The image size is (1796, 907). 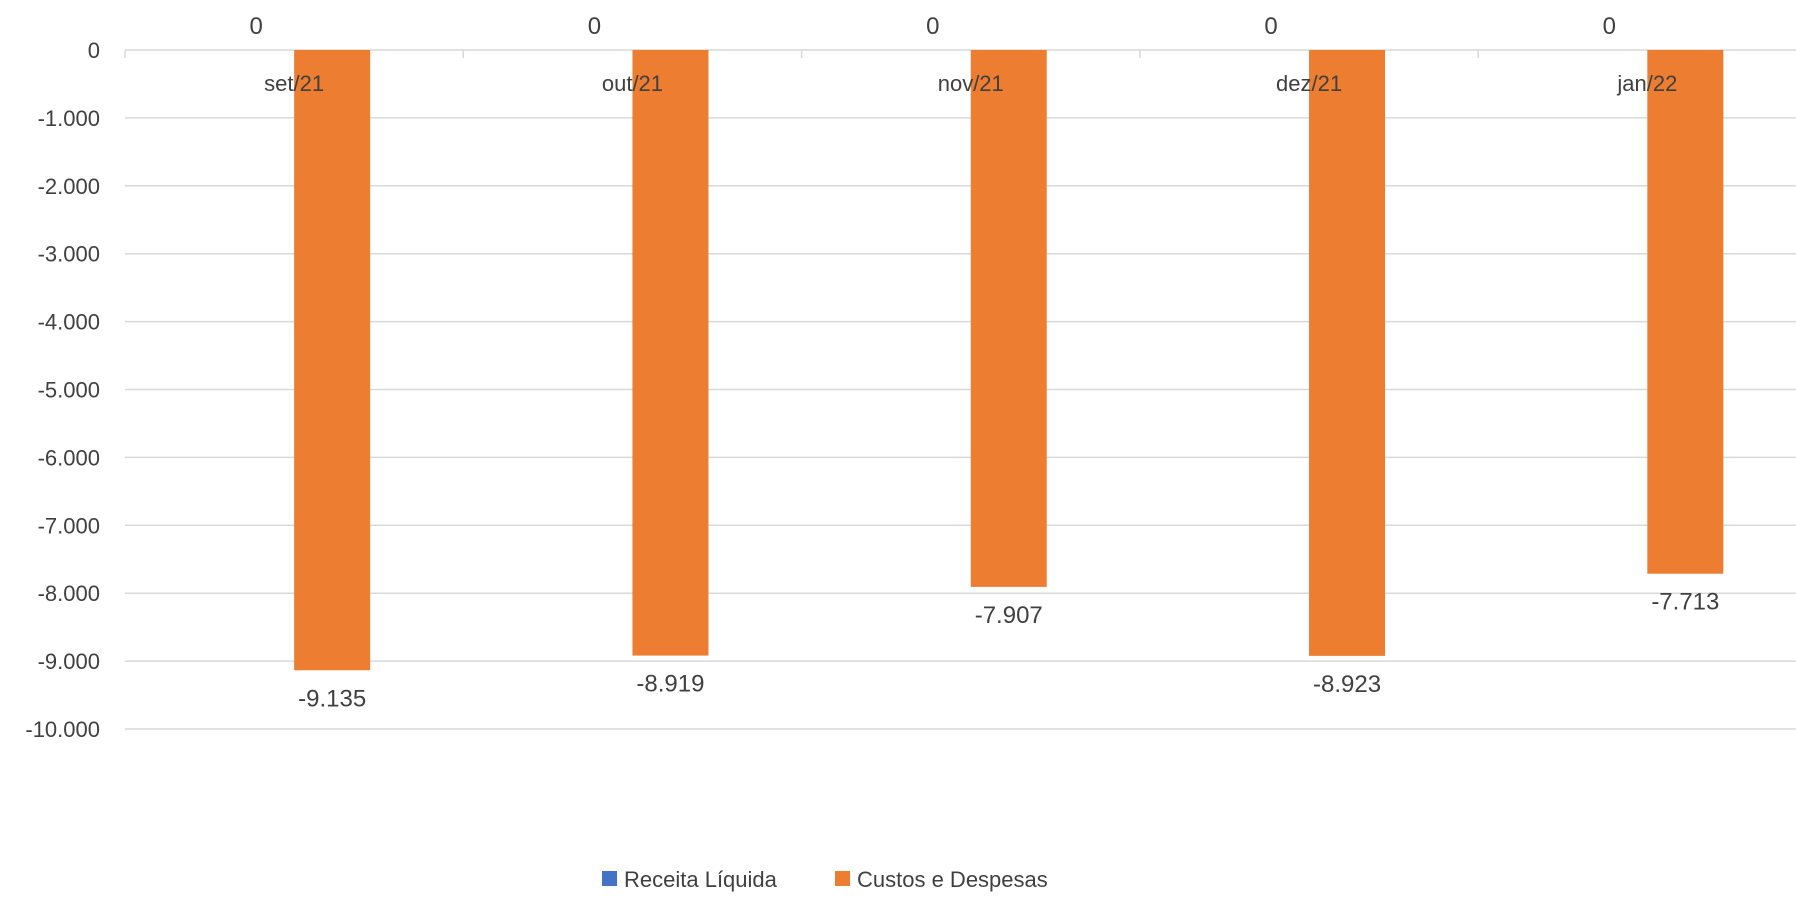 I want to click on legend-label: Custos e Despesas, so click(x=952, y=879).